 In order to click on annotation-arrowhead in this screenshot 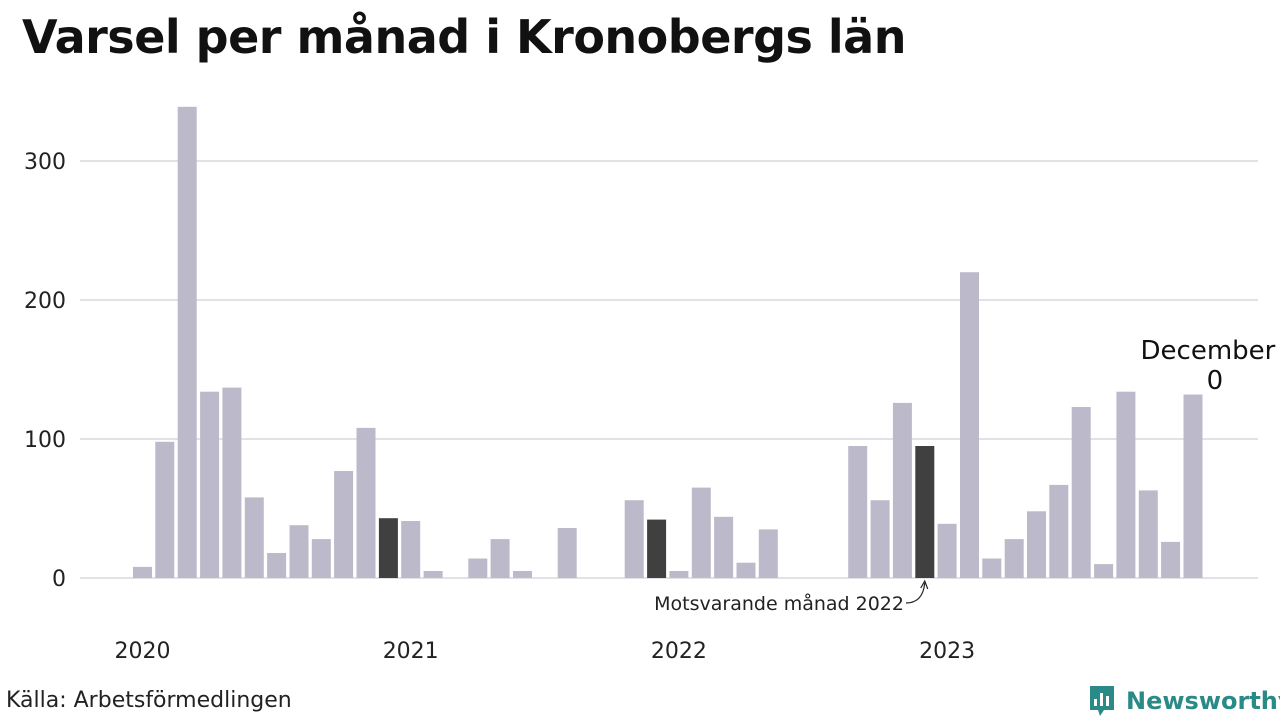, I will do `click(924, 584)`.